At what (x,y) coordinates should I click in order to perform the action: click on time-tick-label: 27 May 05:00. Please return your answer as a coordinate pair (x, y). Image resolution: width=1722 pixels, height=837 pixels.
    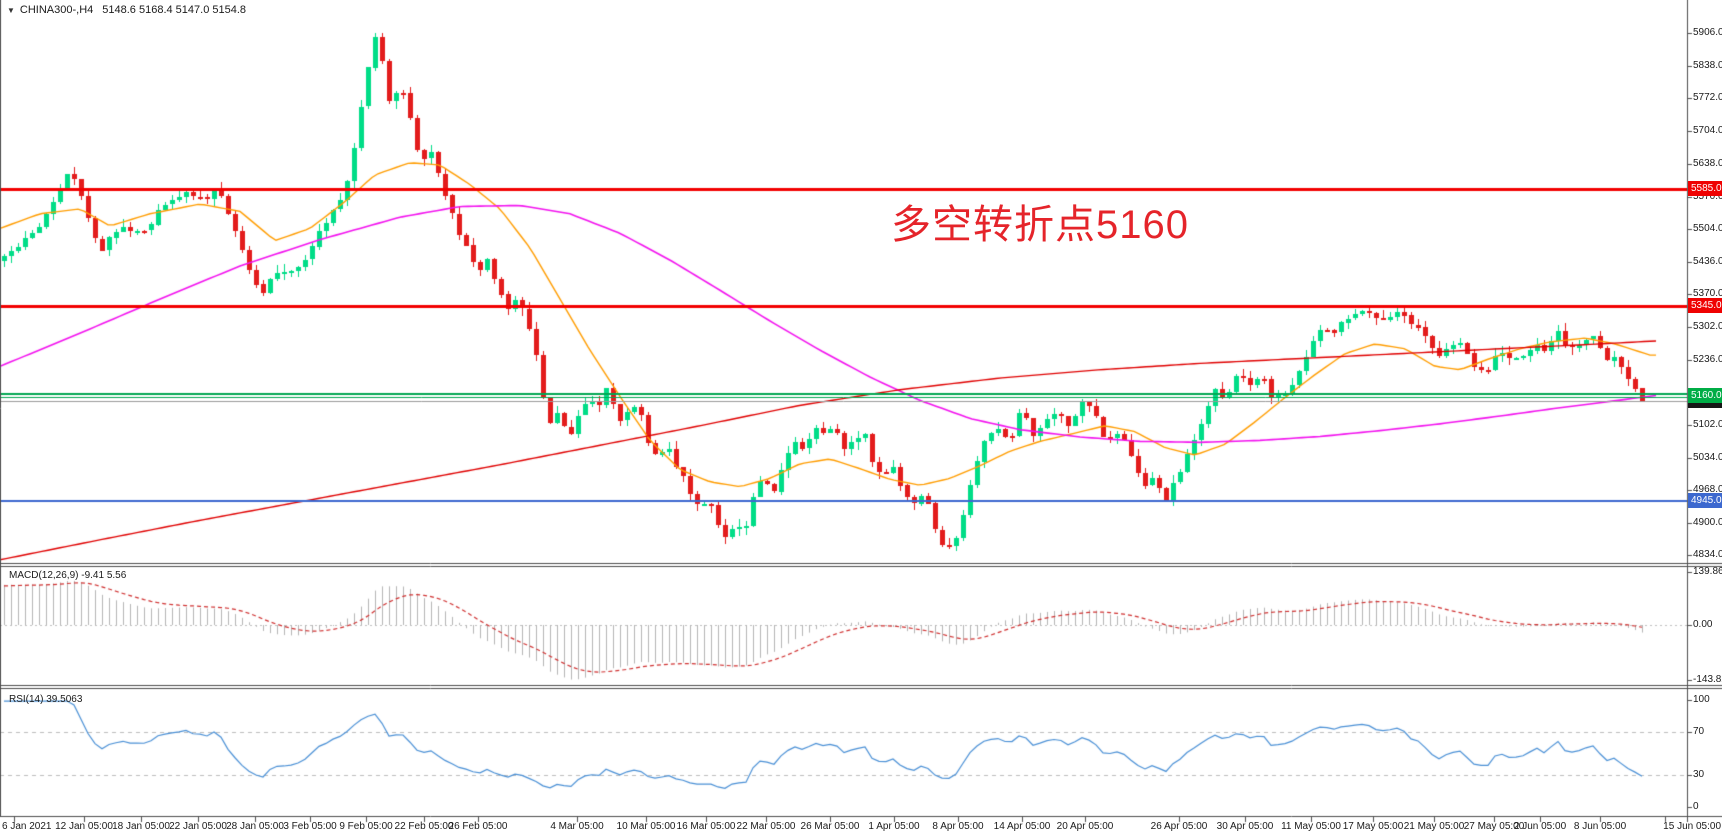
    Looking at the image, I should click on (1494, 826).